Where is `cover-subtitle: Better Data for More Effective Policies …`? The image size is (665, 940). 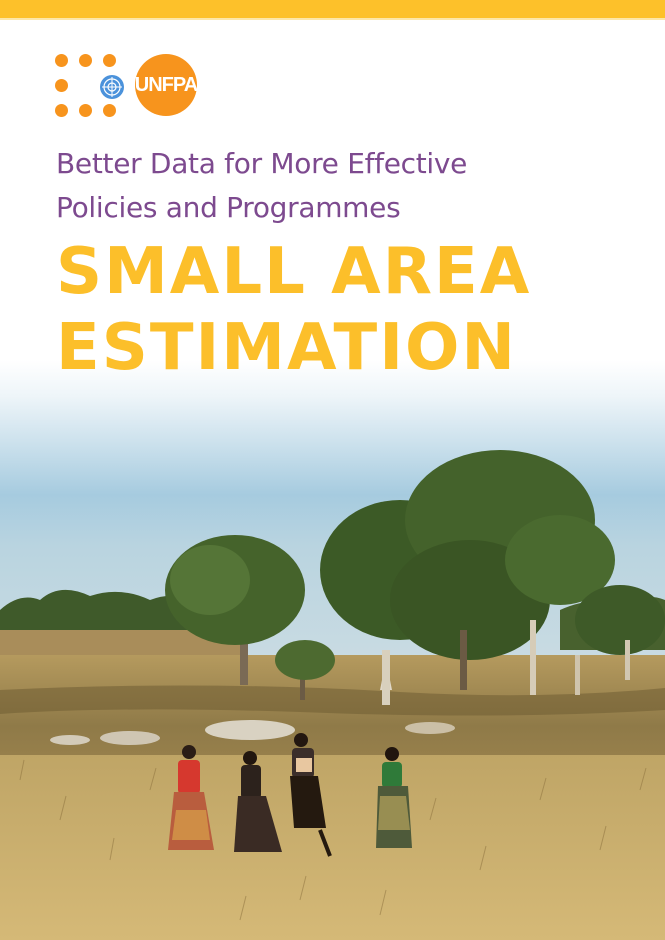 cover-subtitle: Better Data for More Effective Policies … is located at coordinates (336, 186).